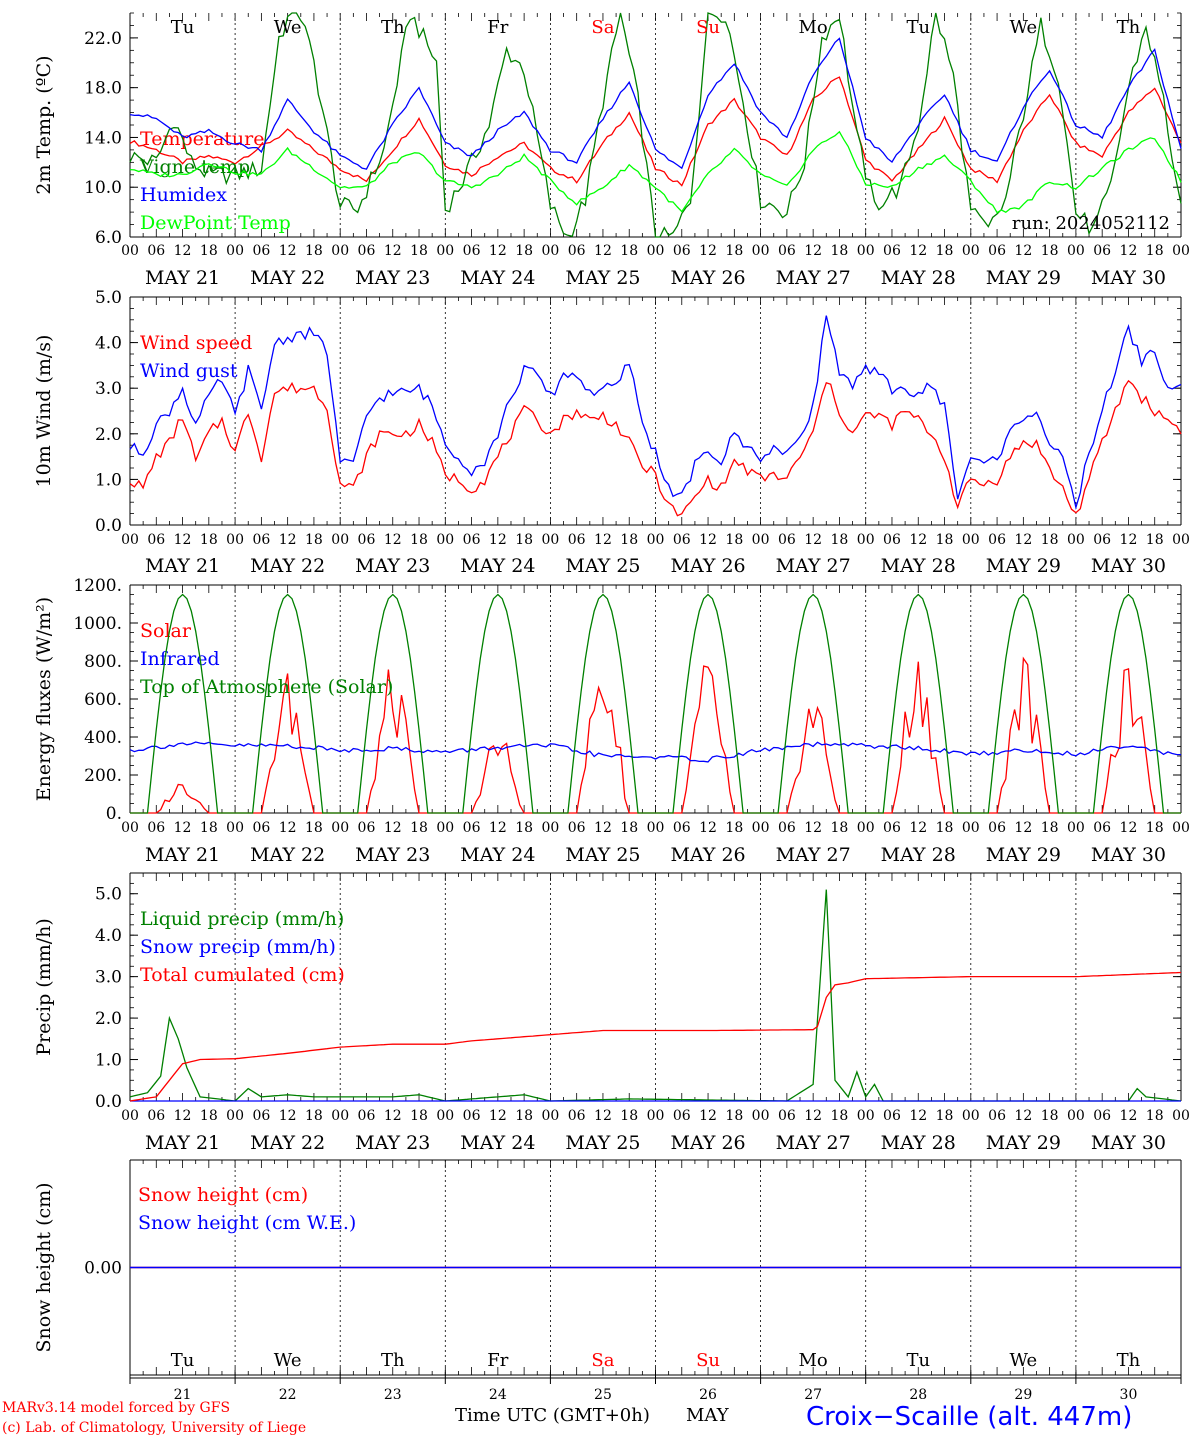  Describe the element at coordinates (103, 700) in the screenshot. I see `y-tick-label: 600.` at that location.